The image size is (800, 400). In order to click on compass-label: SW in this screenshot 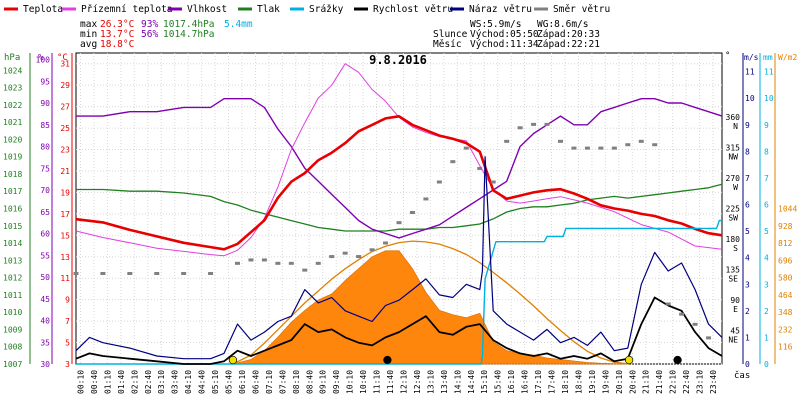, I will do `click(733, 217)`.